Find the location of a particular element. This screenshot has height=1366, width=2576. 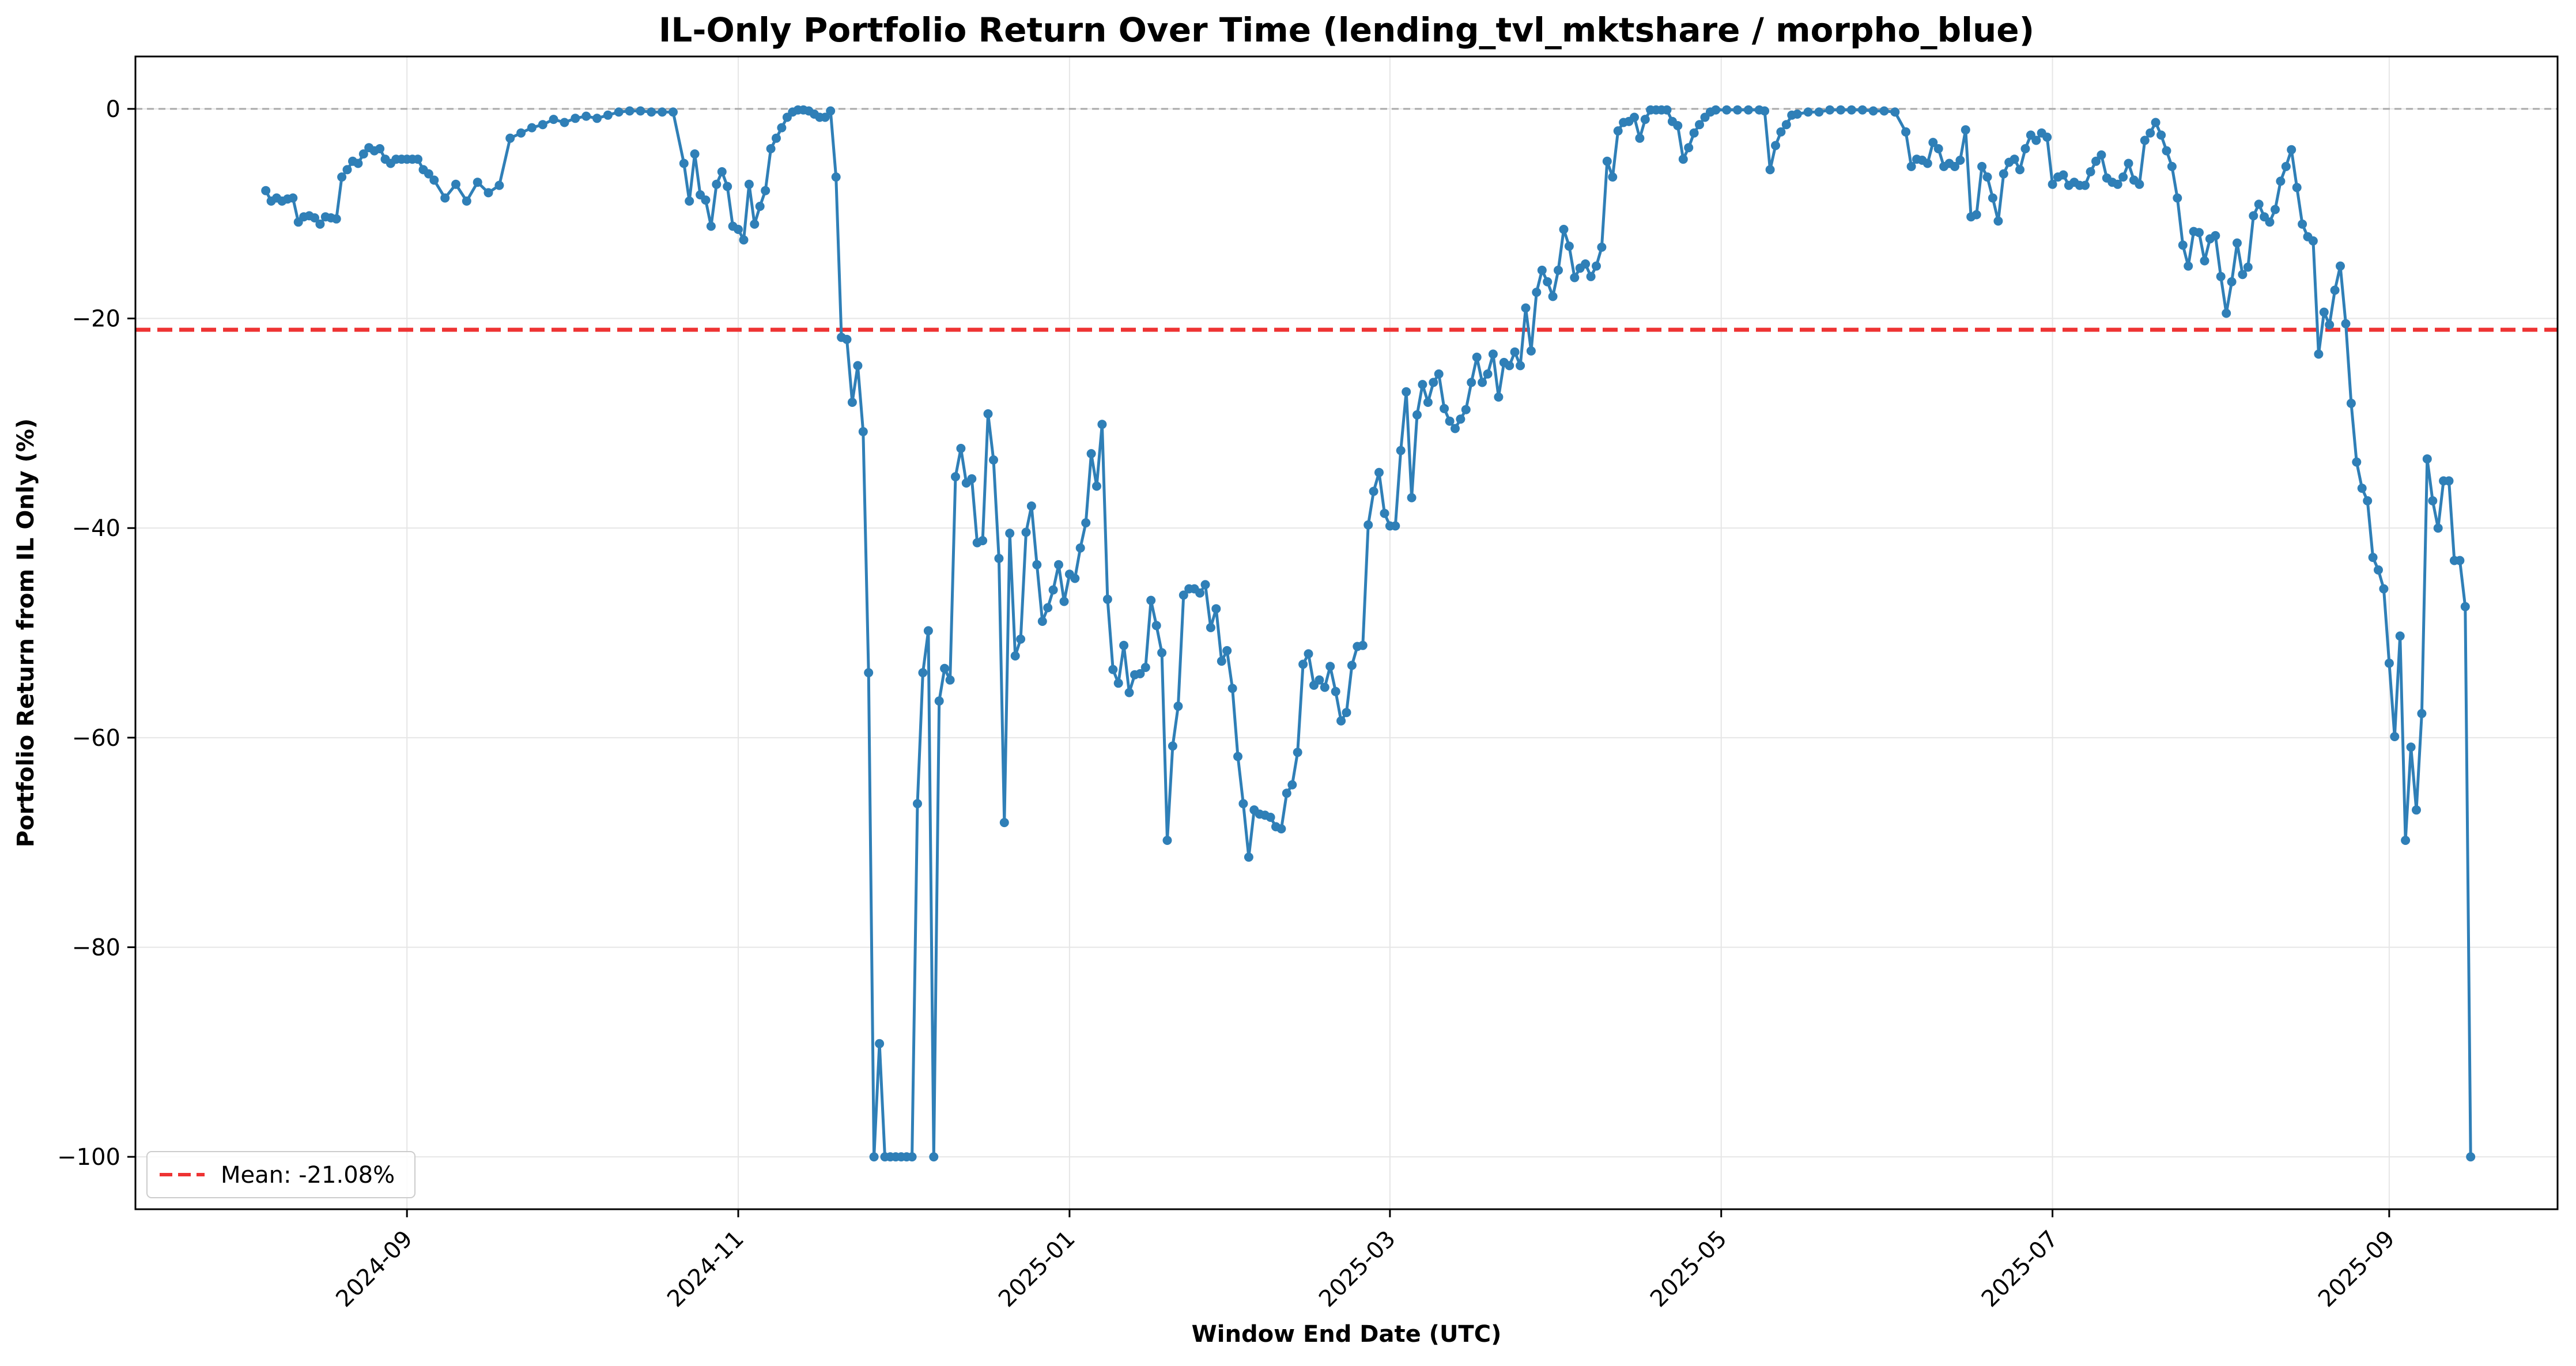

legend-box is located at coordinates (281, 1174).